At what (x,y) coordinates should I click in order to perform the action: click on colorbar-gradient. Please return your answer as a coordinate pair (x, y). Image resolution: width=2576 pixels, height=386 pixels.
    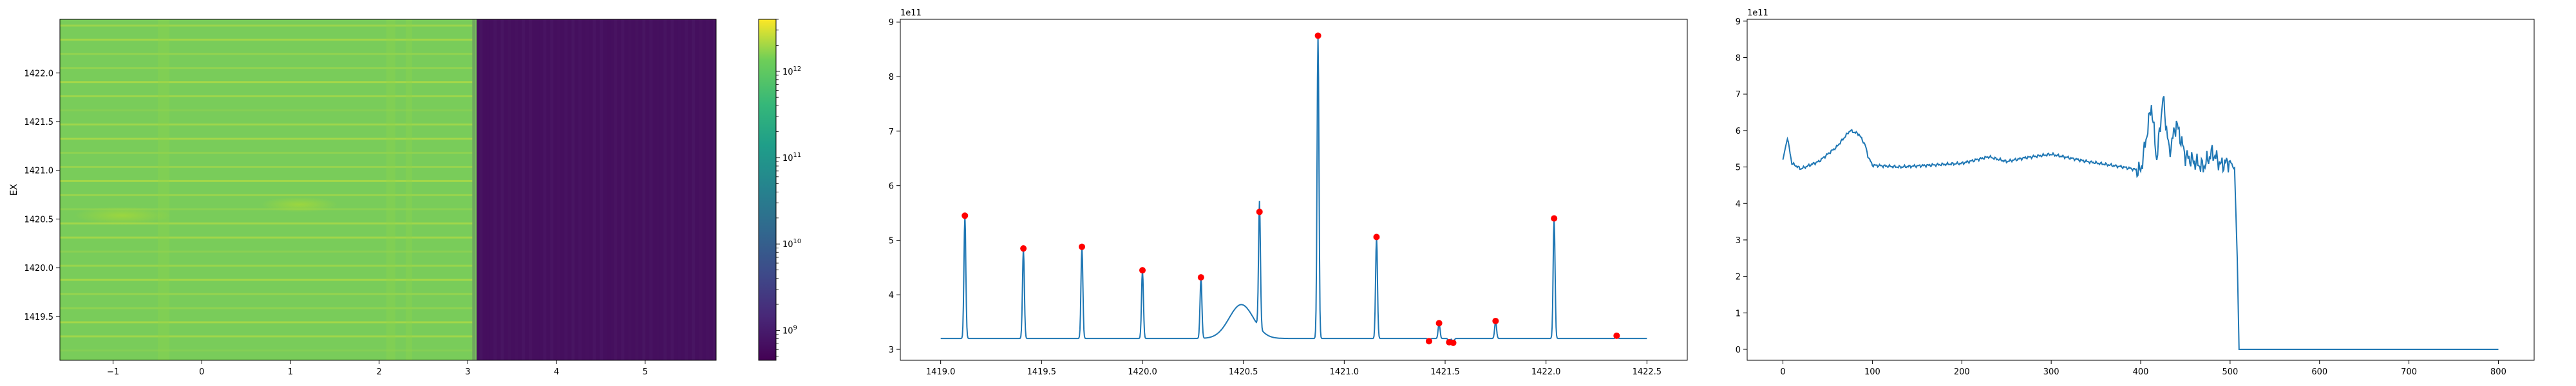
    Looking at the image, I should click on (767, 189).